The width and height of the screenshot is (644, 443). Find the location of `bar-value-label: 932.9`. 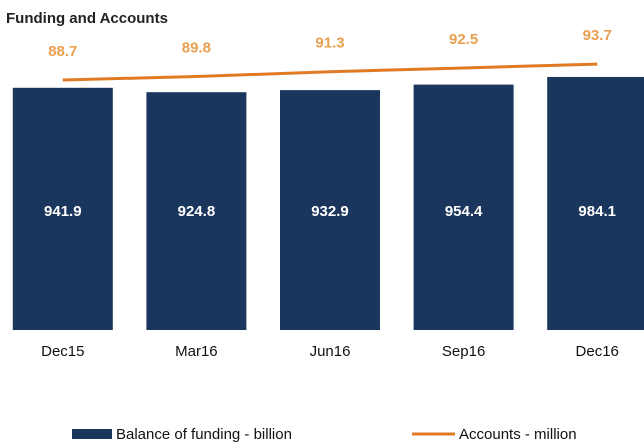

bar-value-label: 932.9 is located at coordinates (330, 211).